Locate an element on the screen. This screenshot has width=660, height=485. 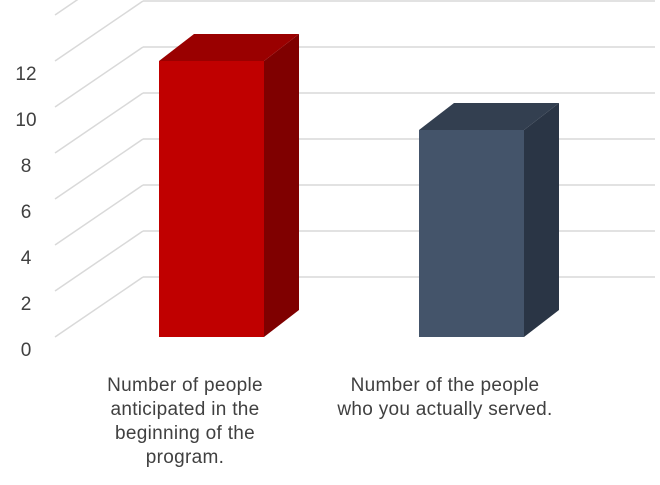
y-axis-ticks: 0 2 4 6 8 10 12 is located at coordinates (25, 212).